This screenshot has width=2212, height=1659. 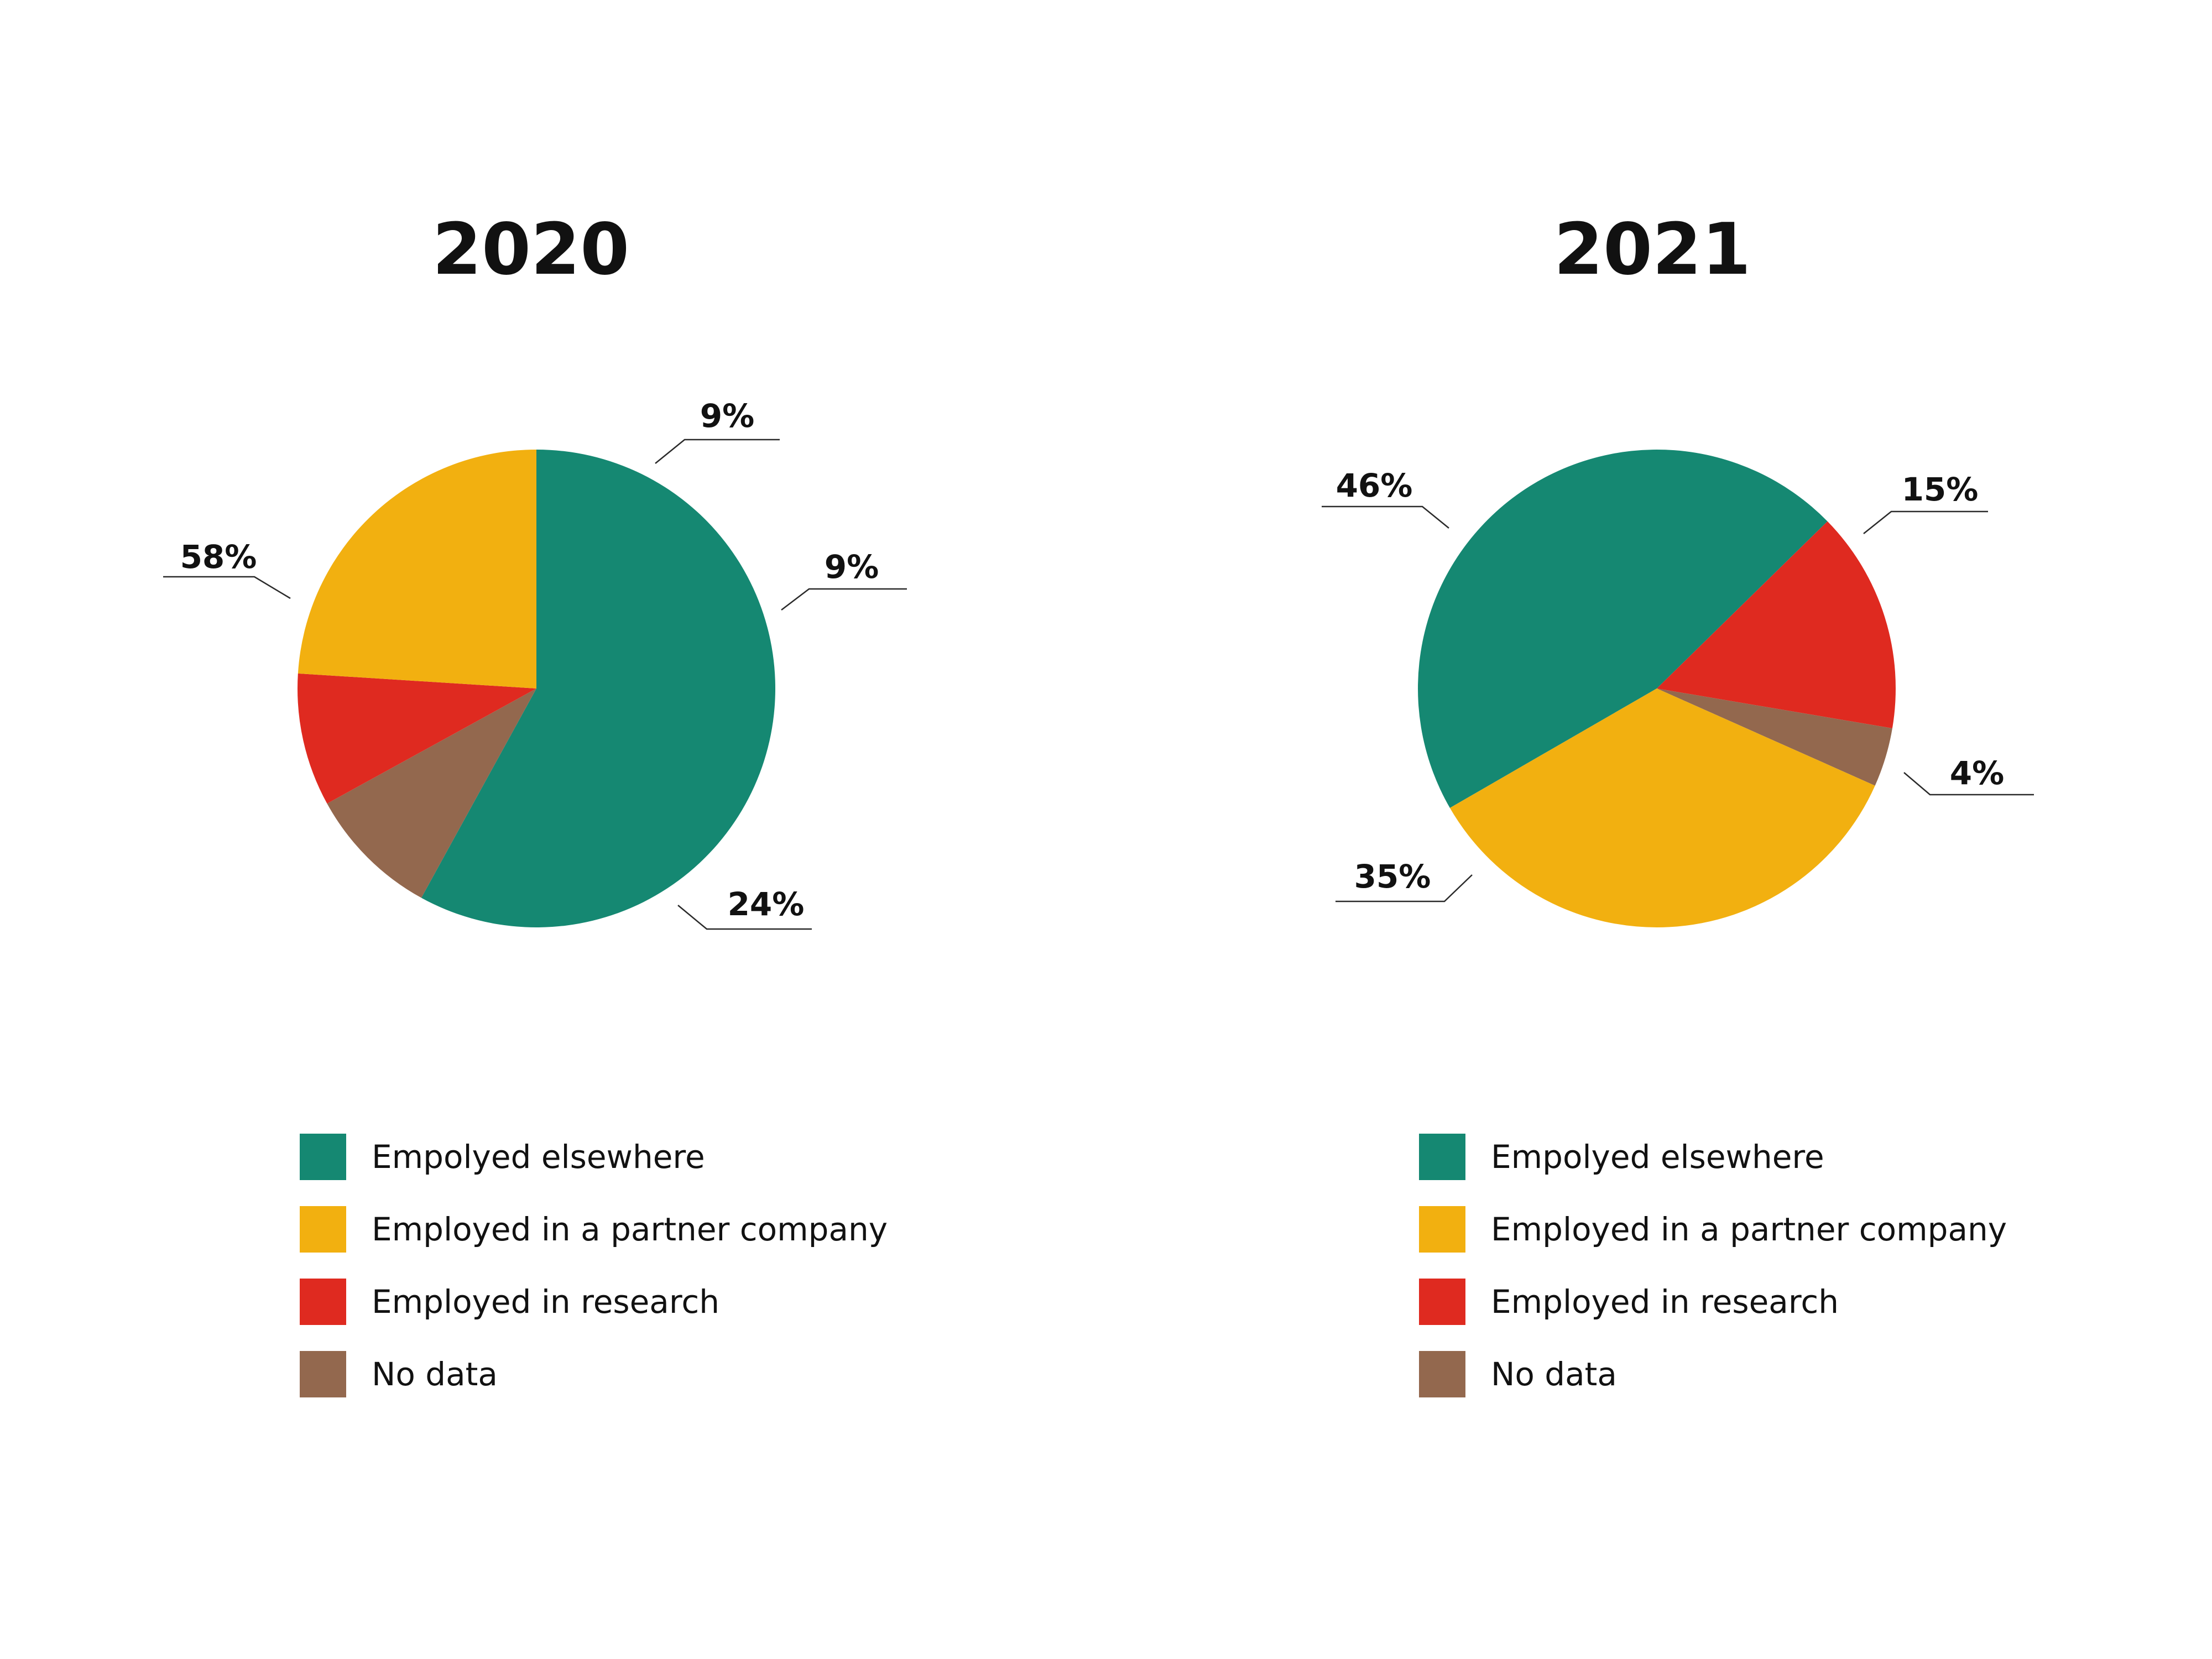 I want to click on value-label-no-data: 4%, so click(x=1977, y=773).